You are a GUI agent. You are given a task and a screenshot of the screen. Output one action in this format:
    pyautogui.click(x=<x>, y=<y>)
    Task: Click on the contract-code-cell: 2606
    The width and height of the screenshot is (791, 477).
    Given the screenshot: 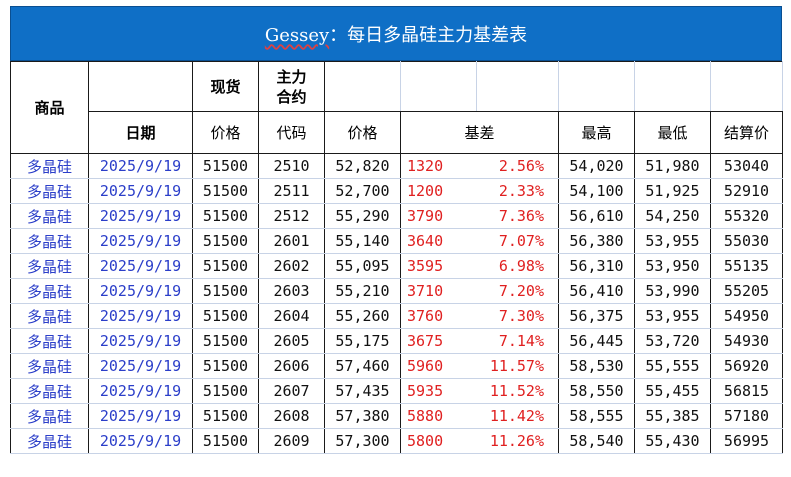 What is the action you would take?
    pyautogui.click(x=291, y=366)
    